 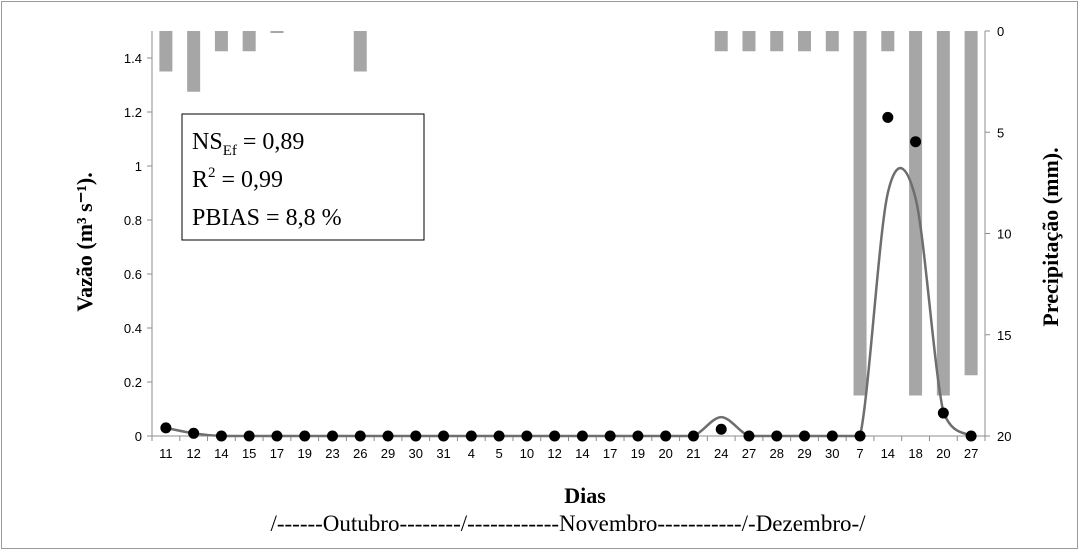 I want to click on x-tick-label-6: 23, so click(x=332, y=453).